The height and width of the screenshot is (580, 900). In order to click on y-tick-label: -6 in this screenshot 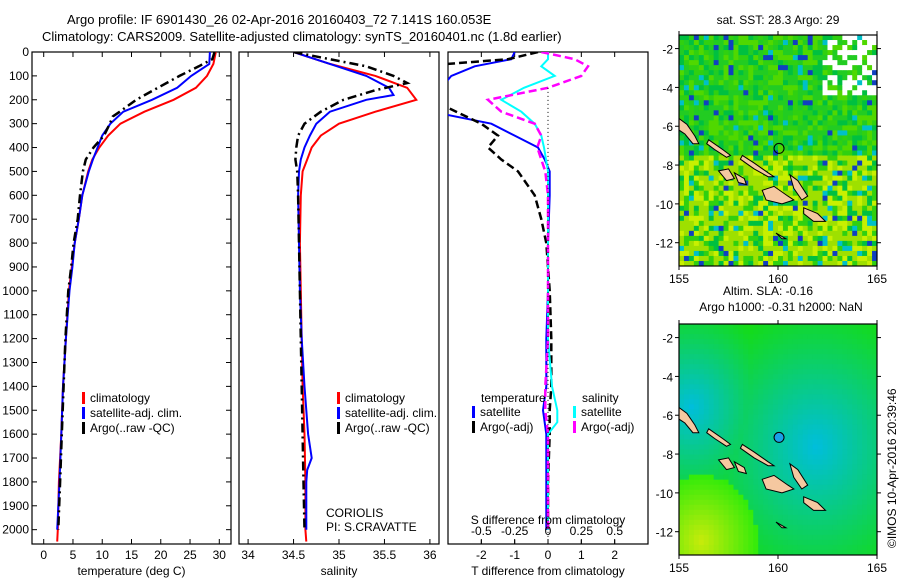, I will do `click(667, 416)`.